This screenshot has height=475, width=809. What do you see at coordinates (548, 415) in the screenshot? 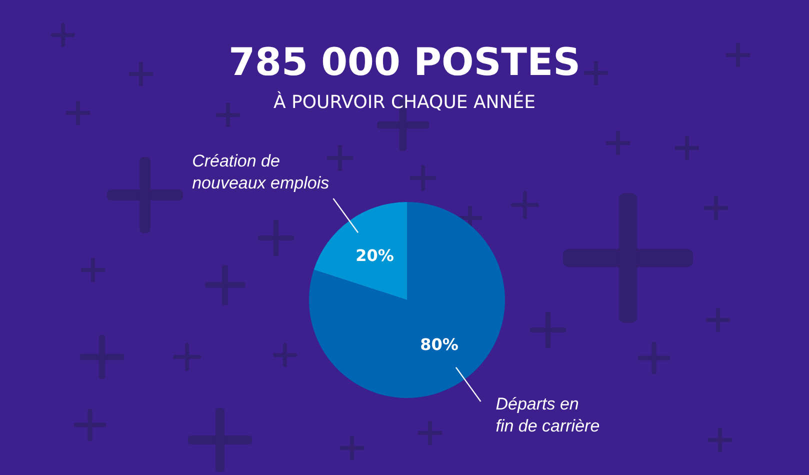
I see `slice-label: Départs en fin de carrière` at bounding box center [548, 415].